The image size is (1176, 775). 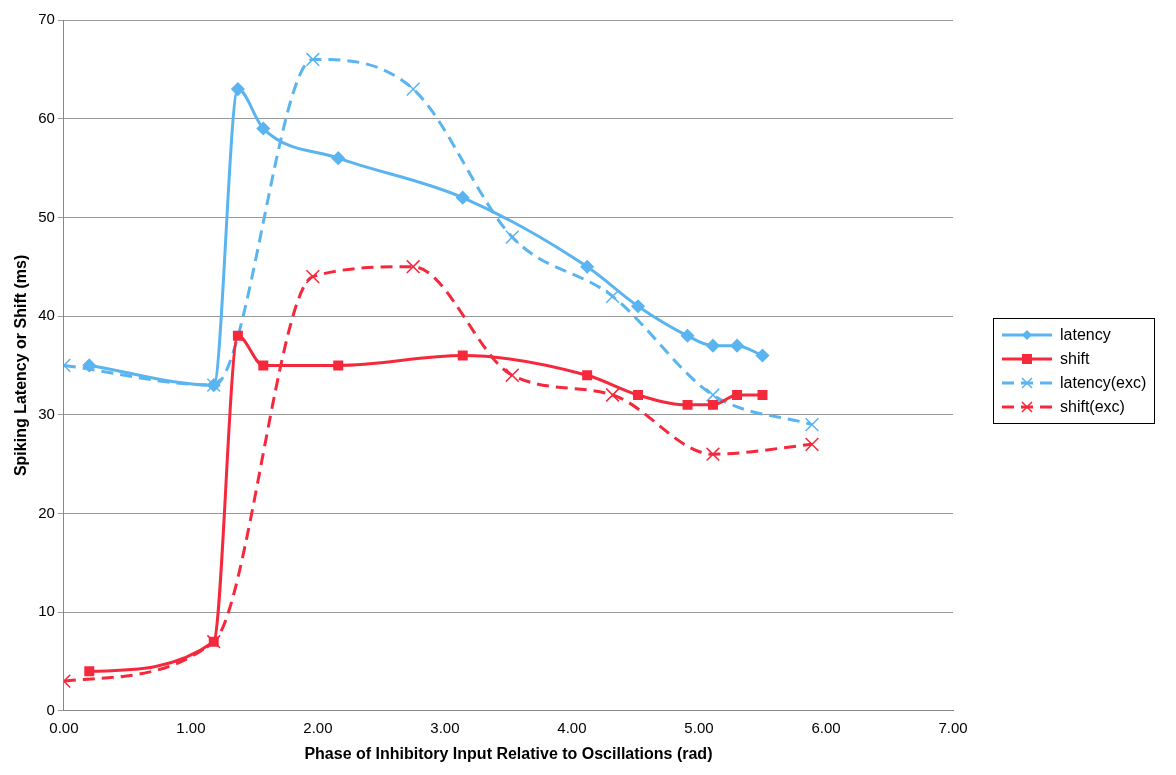 I want to click on y-axis-title: Spiking Latency or Shift (ms), so click(x=21, y=365).